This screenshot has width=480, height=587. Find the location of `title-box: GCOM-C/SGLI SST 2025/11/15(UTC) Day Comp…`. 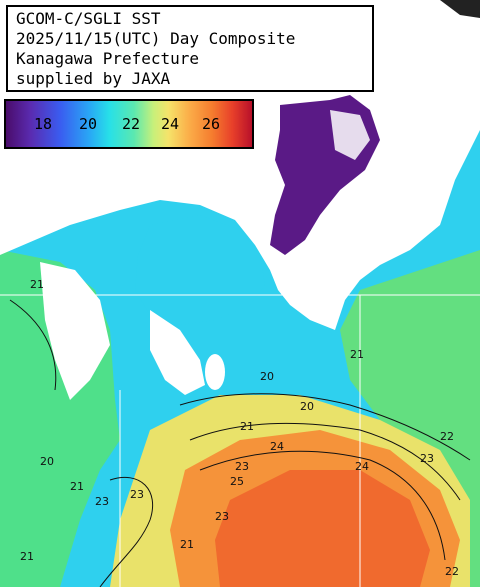

title-box: GCOM-C/SGLI SST 2025/11/15(UTC) Day Comp… is located at coordinates (190, 48).